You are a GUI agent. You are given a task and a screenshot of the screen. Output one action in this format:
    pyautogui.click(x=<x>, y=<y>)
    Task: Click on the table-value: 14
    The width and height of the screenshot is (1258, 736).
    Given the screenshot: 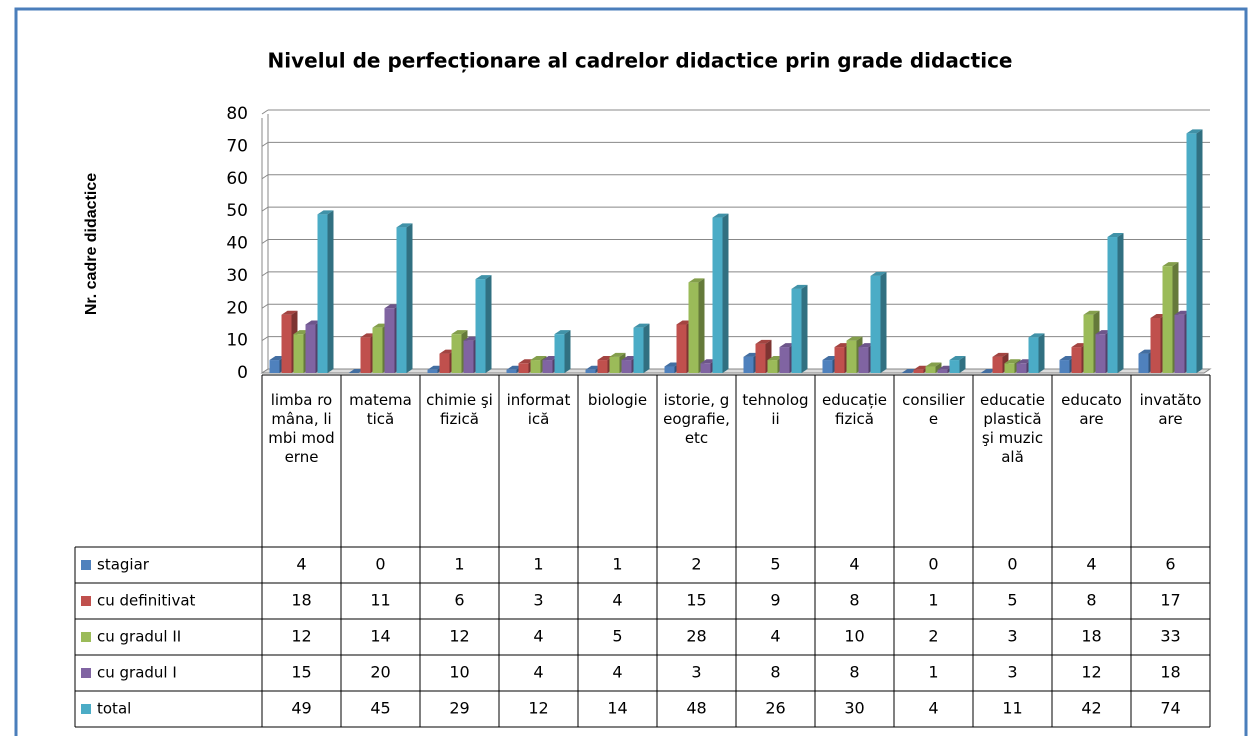 What is the action you would take?
    pyautogui.click(x=380, y=636)
    